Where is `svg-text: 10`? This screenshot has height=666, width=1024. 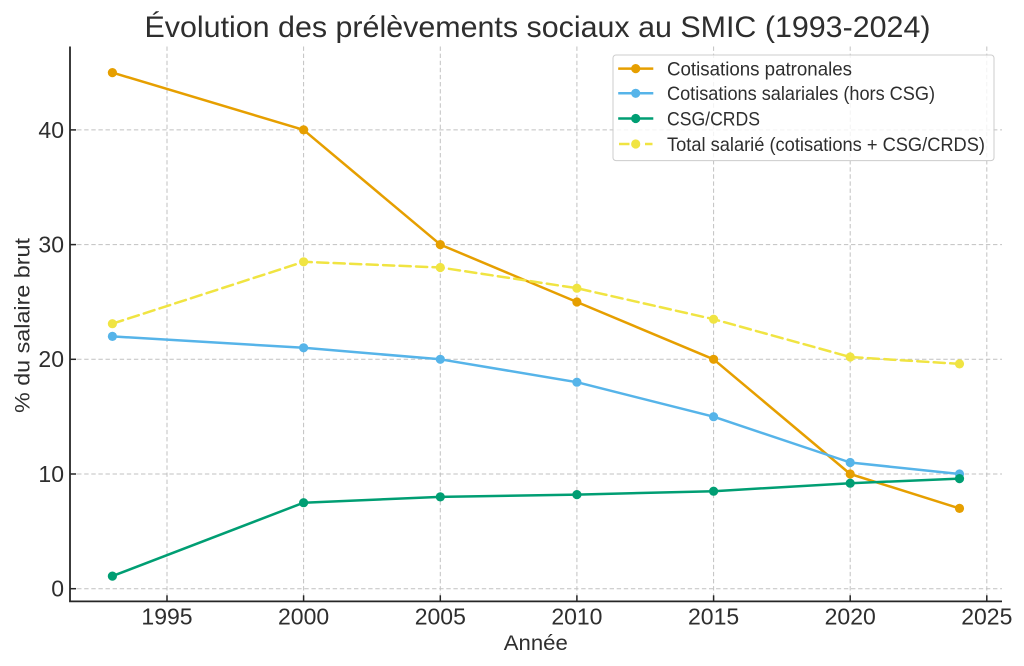 svg-text: 10 is located at coordinates (51, 474).